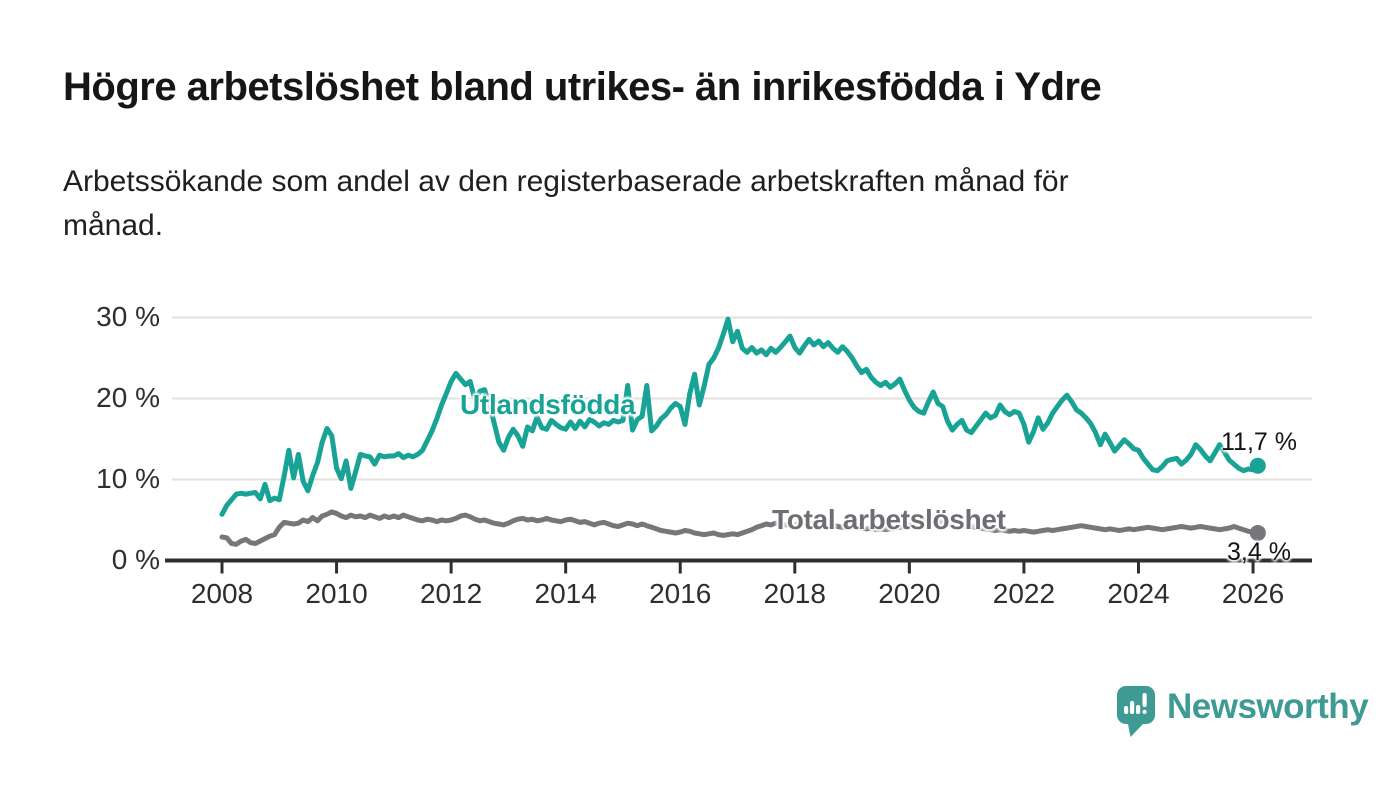  I want to click on x-axis-tick-label: 2012, so click(451, 593).